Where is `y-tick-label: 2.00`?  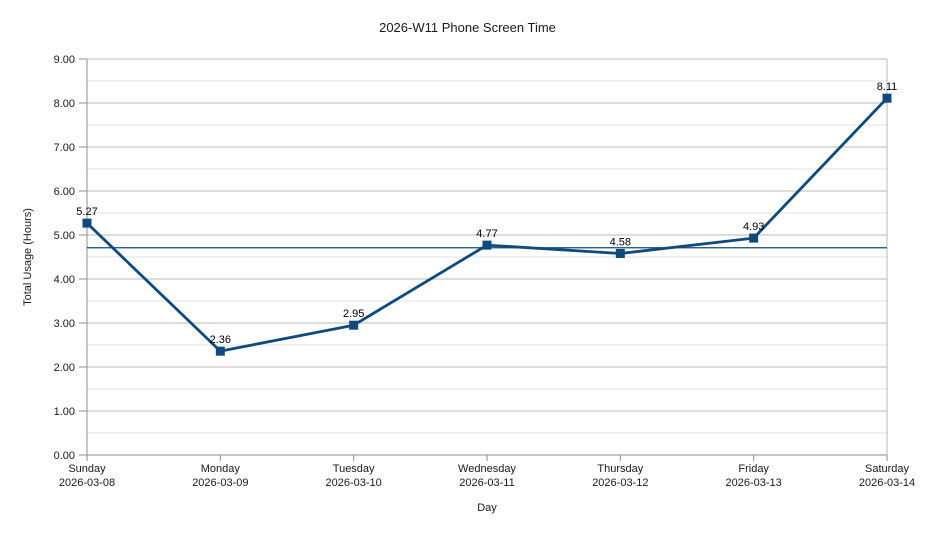 y-tick-label: 2.00 is located at coordinates (64, 368).